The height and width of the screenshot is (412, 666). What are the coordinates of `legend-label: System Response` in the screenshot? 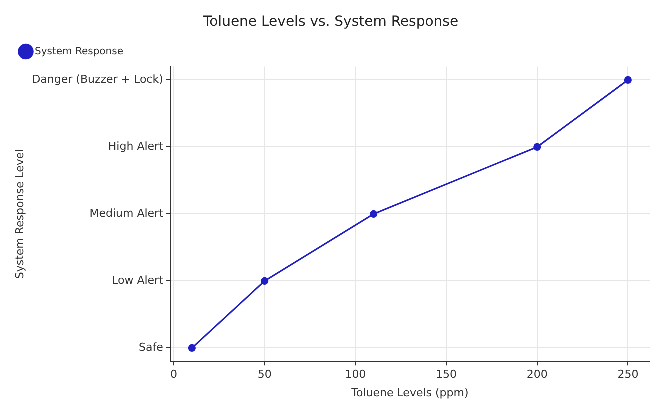 It's located at (79, 52).